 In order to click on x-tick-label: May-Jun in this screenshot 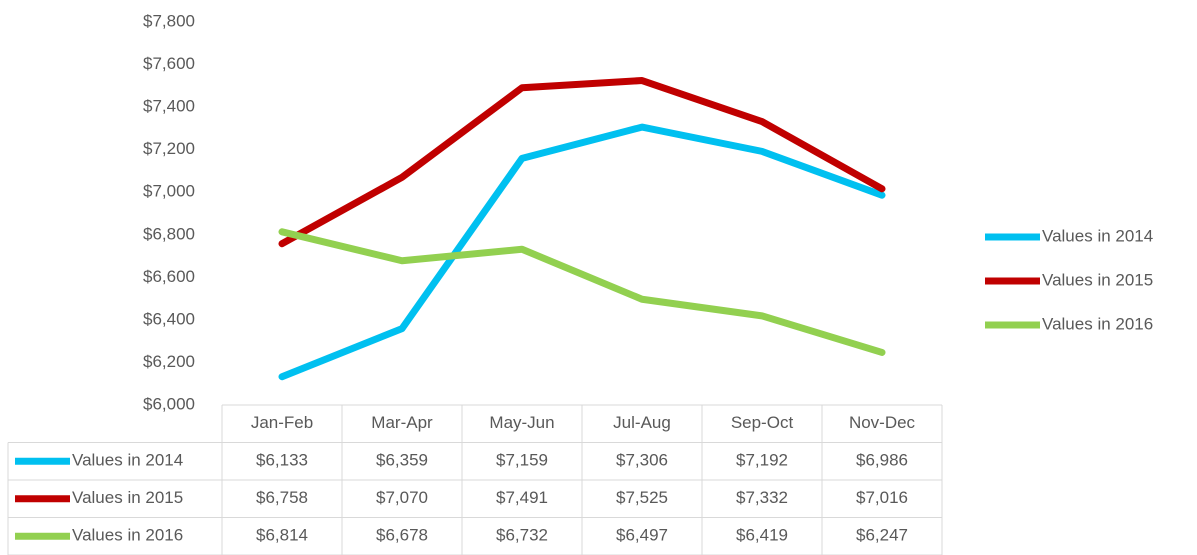, I will do `click(521, 422)`.